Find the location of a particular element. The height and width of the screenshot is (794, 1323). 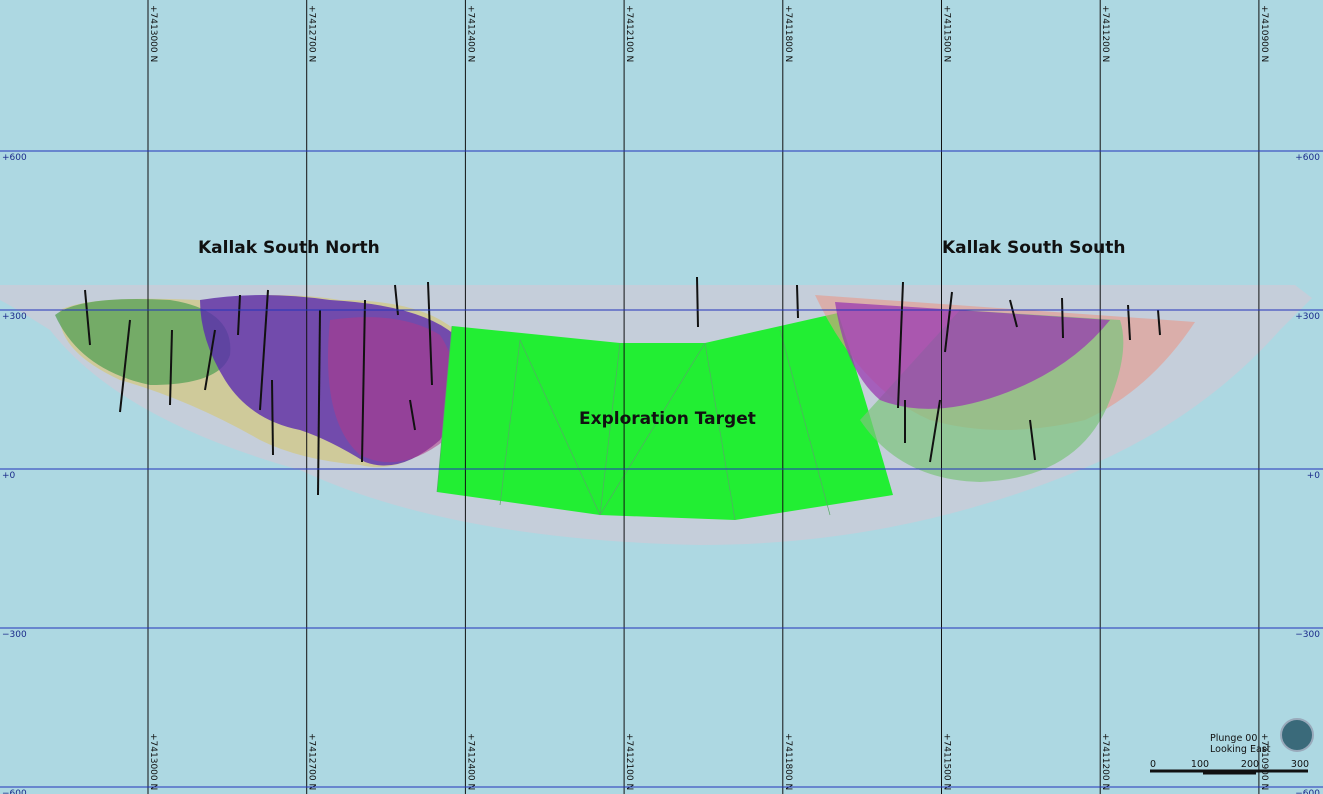

plunge-label: Plunge 00 is located at coordinates (1233, 738).